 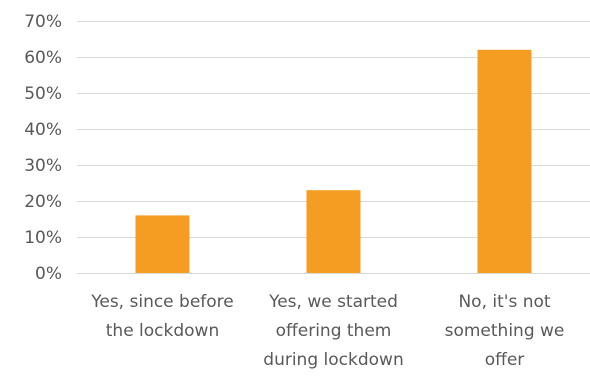 What do you see at coordinates (43, 22) in the screenshot?
I see `y-tick-label: 70%` at bounding box center [43, 22].